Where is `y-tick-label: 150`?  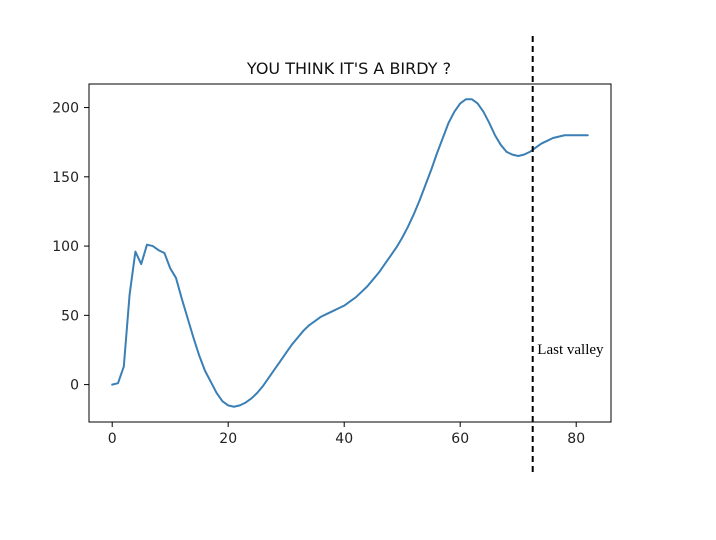
y-tick-label: 150 is located at coordinates (65, 178).